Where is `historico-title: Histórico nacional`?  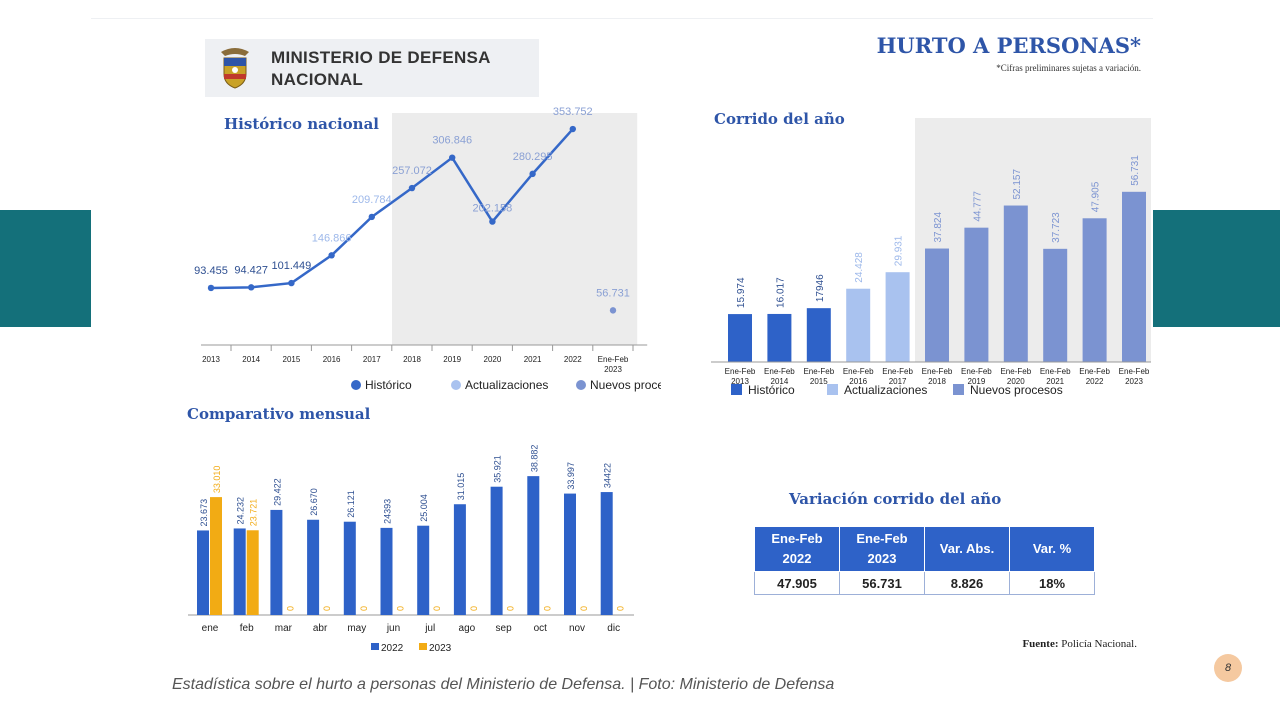
historico-title: Histórico nacional is located at coordinates (301, 124).